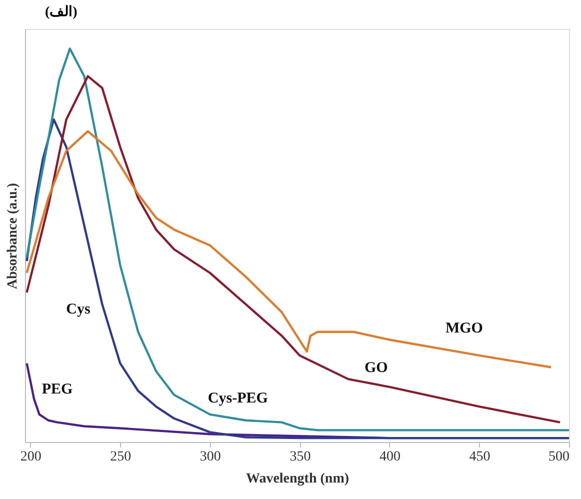 This screenshot has height=499, width=581. I want to click on series-label: MGO, so click(464, 328).